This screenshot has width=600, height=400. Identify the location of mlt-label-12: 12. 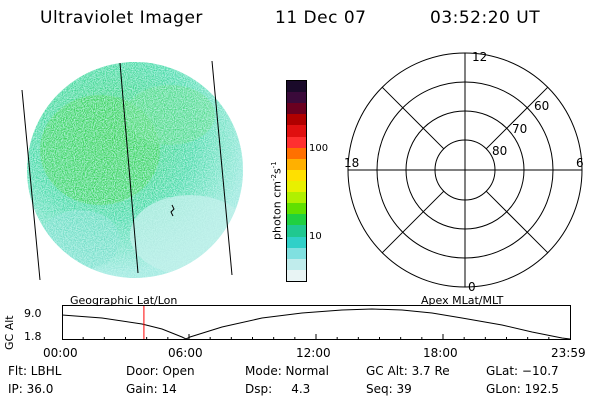
(479, 57).